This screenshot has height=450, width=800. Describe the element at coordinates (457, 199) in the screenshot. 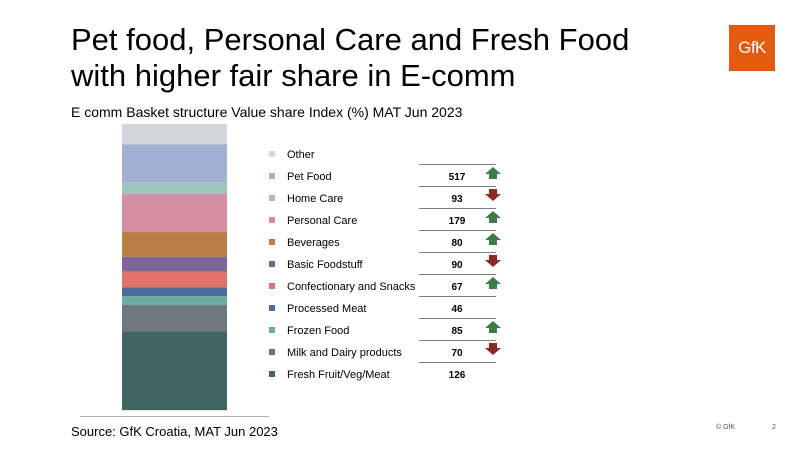

I see `index-value-home-care: 93` at that location.